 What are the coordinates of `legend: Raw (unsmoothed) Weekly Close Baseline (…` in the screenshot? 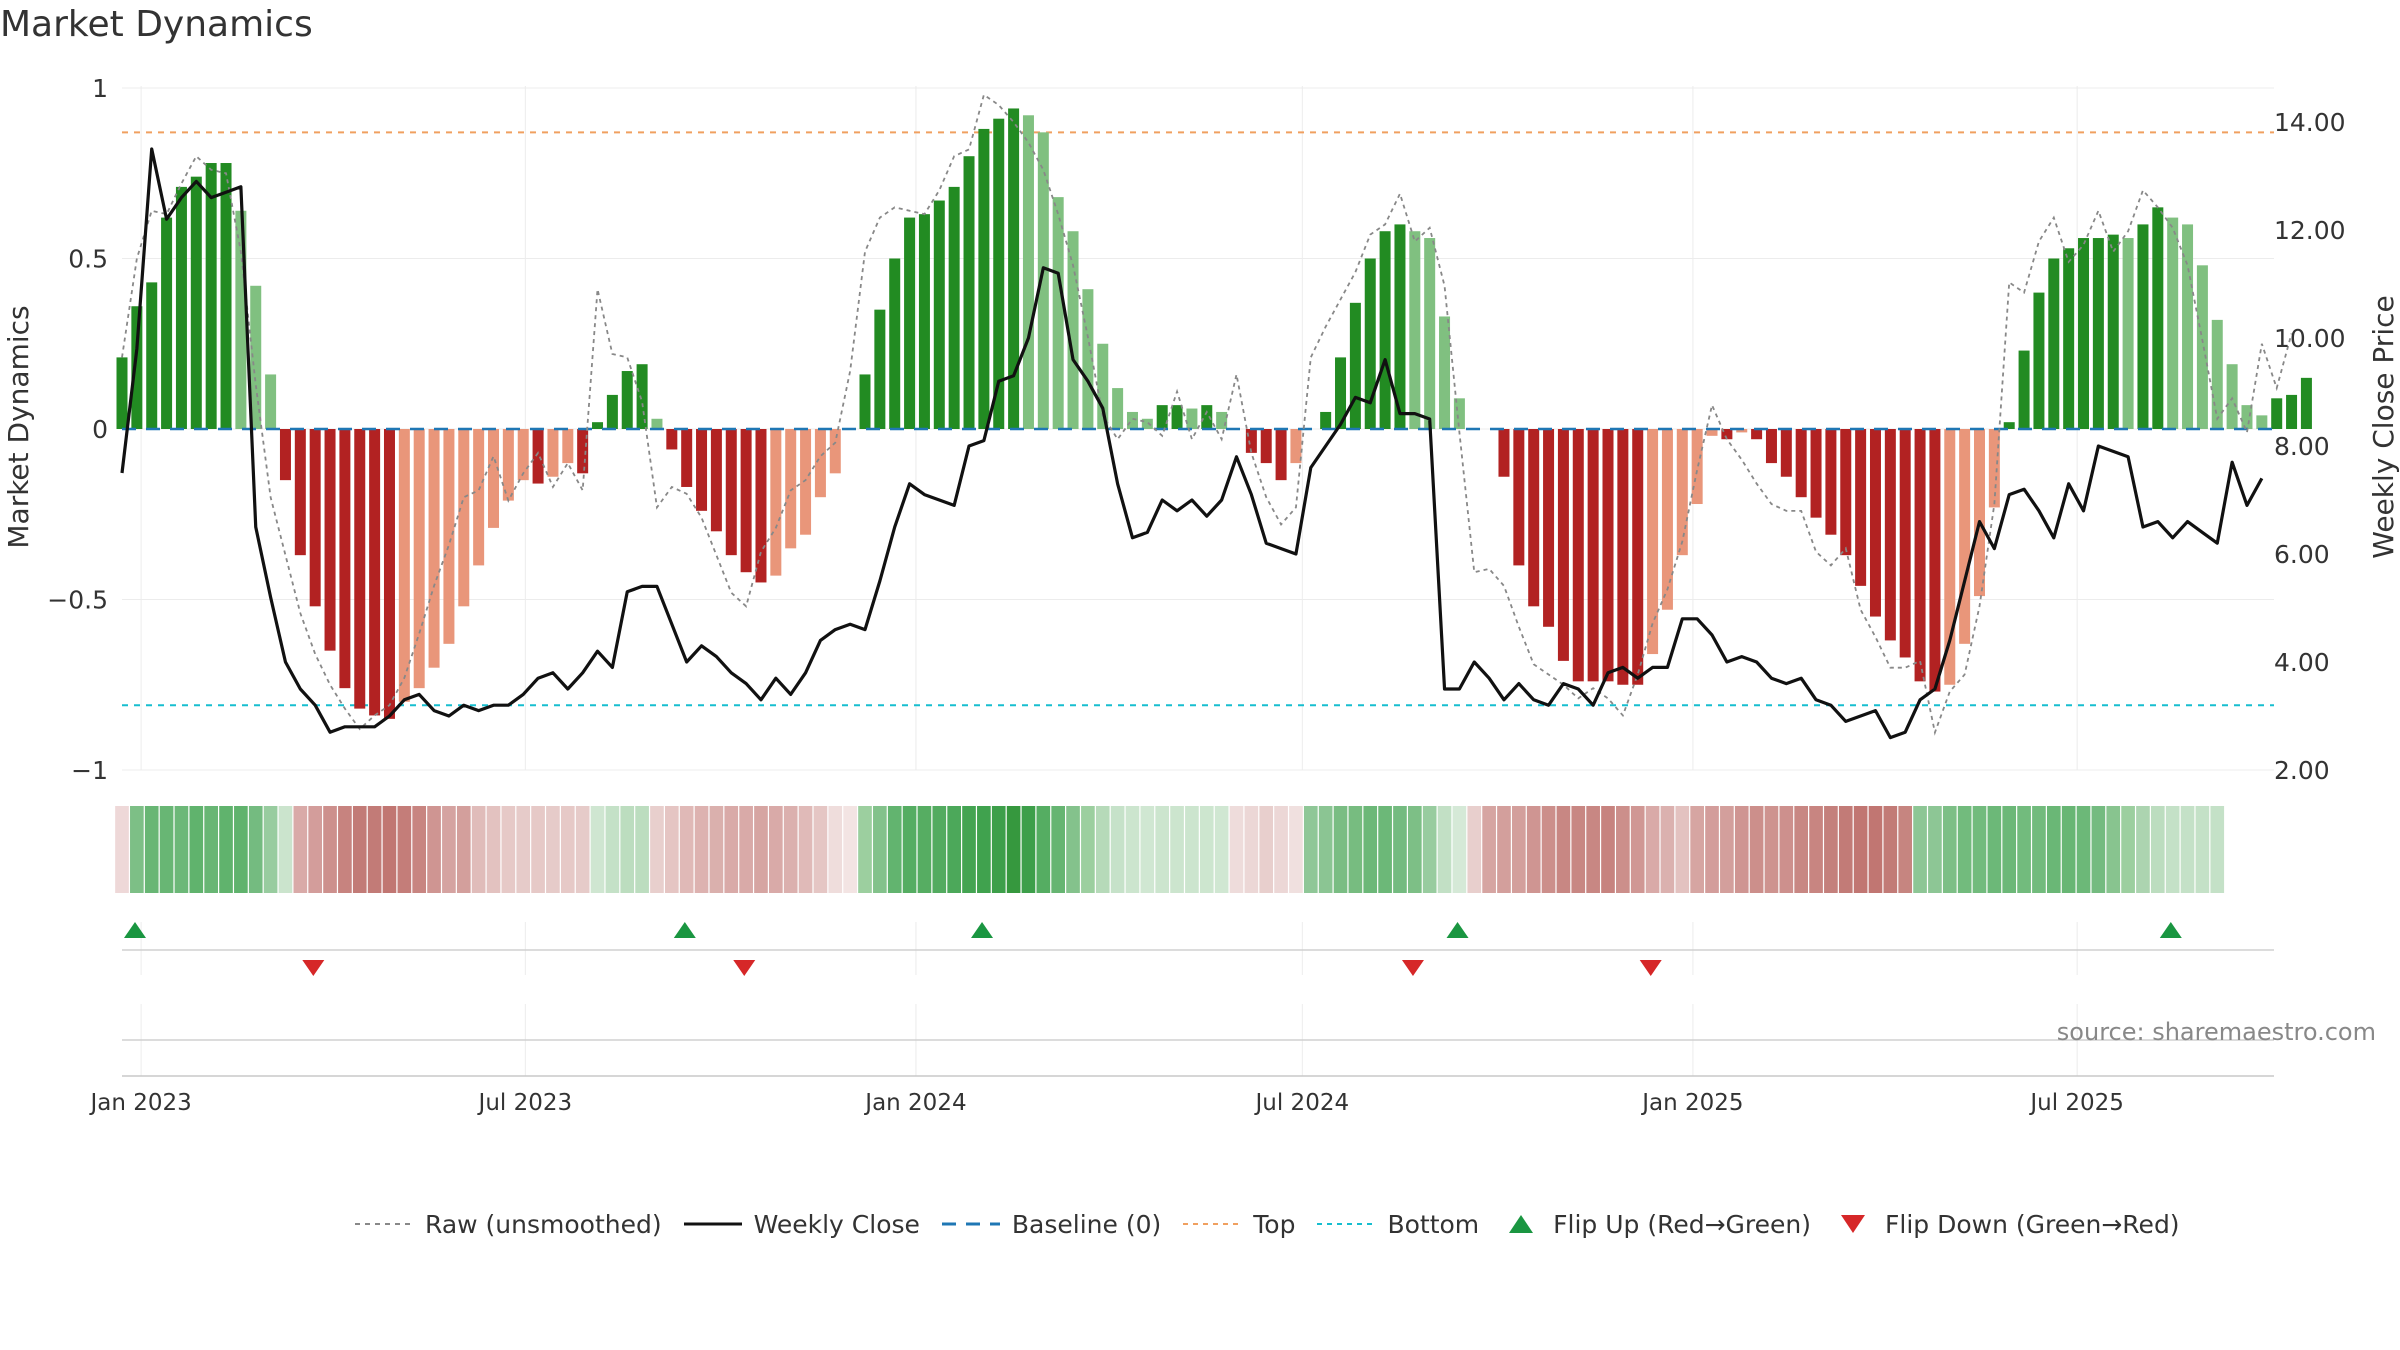 It's located at (1278, 1224).